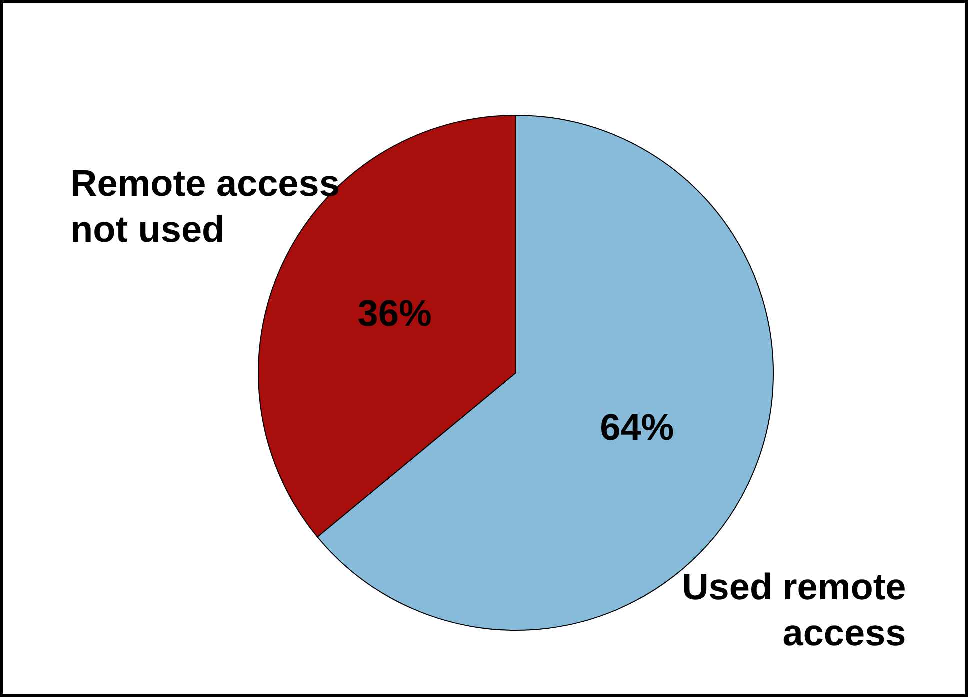 This screenshot has height=697, width=968. Describe the element at coordinates (794, 610) in the screenshot. I see `slice-label: Used remote access` at that location.